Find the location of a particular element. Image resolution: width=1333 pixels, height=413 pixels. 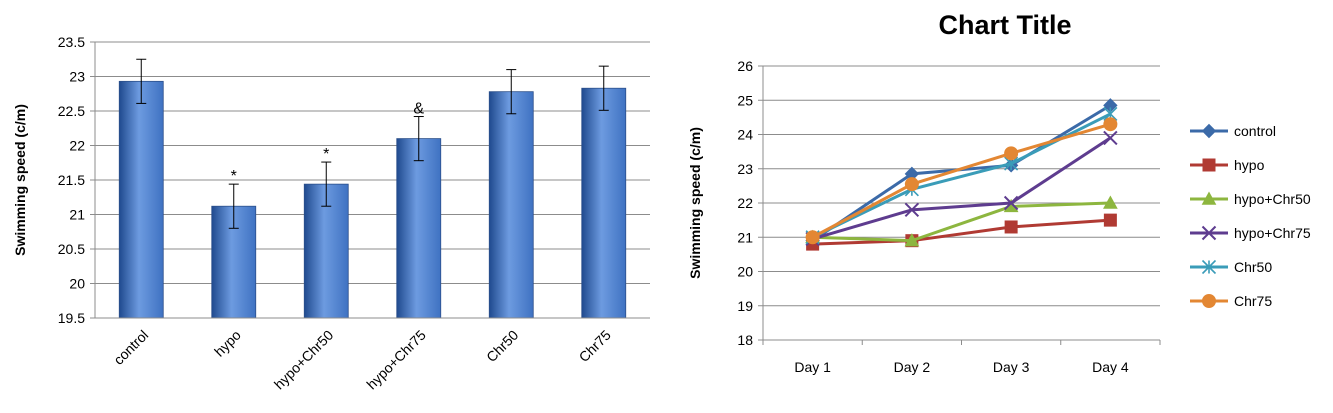

legend-label: control is located at coordinates (1255, 131).